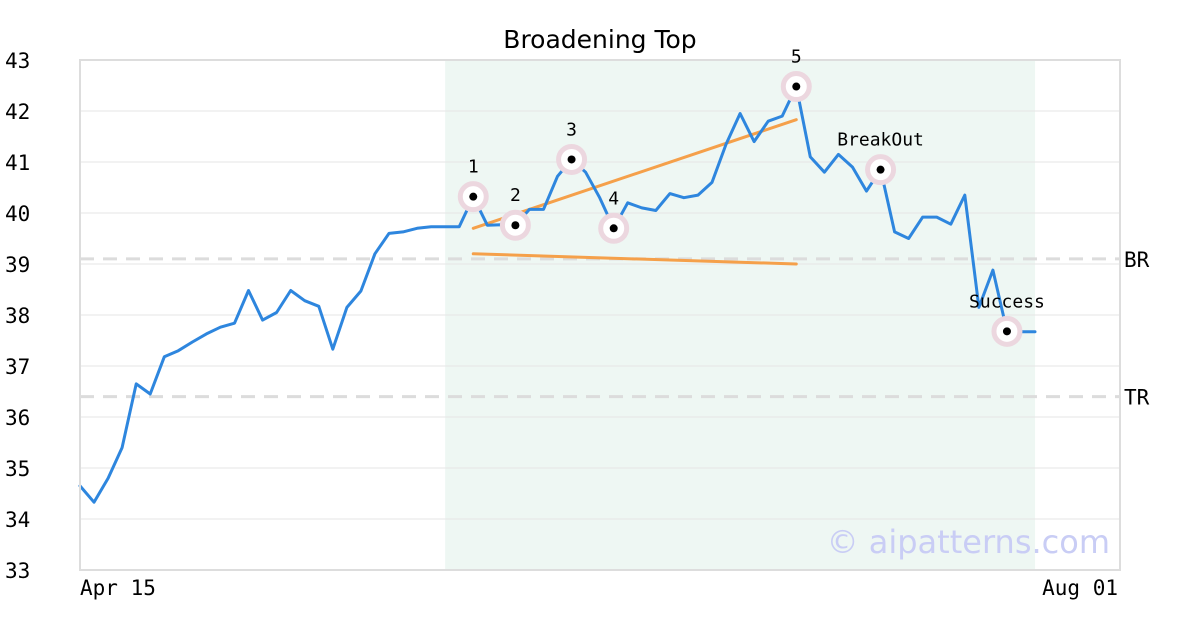  Describe the element at coordinates (1007, 301) in the screenshot. I see `pattern-point-label: Success` at that location.